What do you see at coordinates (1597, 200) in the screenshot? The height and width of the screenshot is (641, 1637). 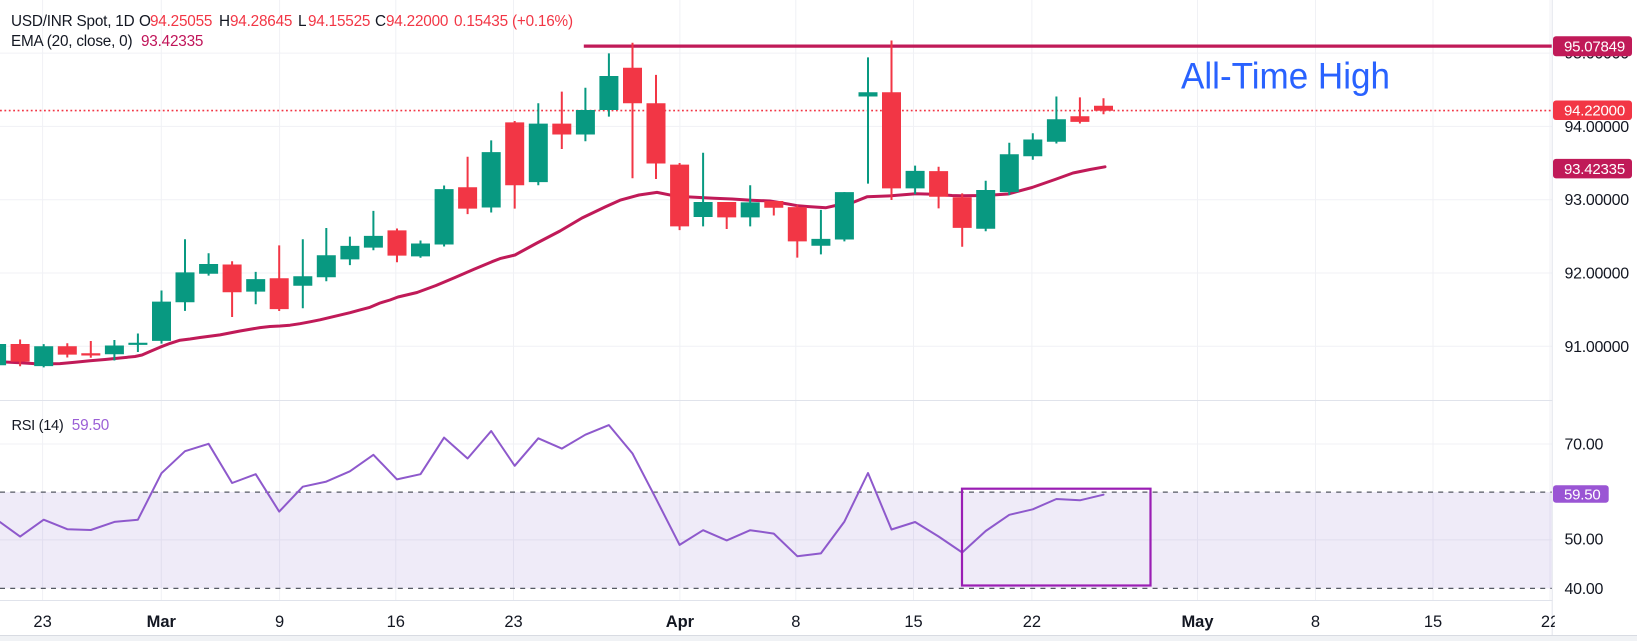 I see `svg-text: 93.00000` at bounding box center [1597, 200].